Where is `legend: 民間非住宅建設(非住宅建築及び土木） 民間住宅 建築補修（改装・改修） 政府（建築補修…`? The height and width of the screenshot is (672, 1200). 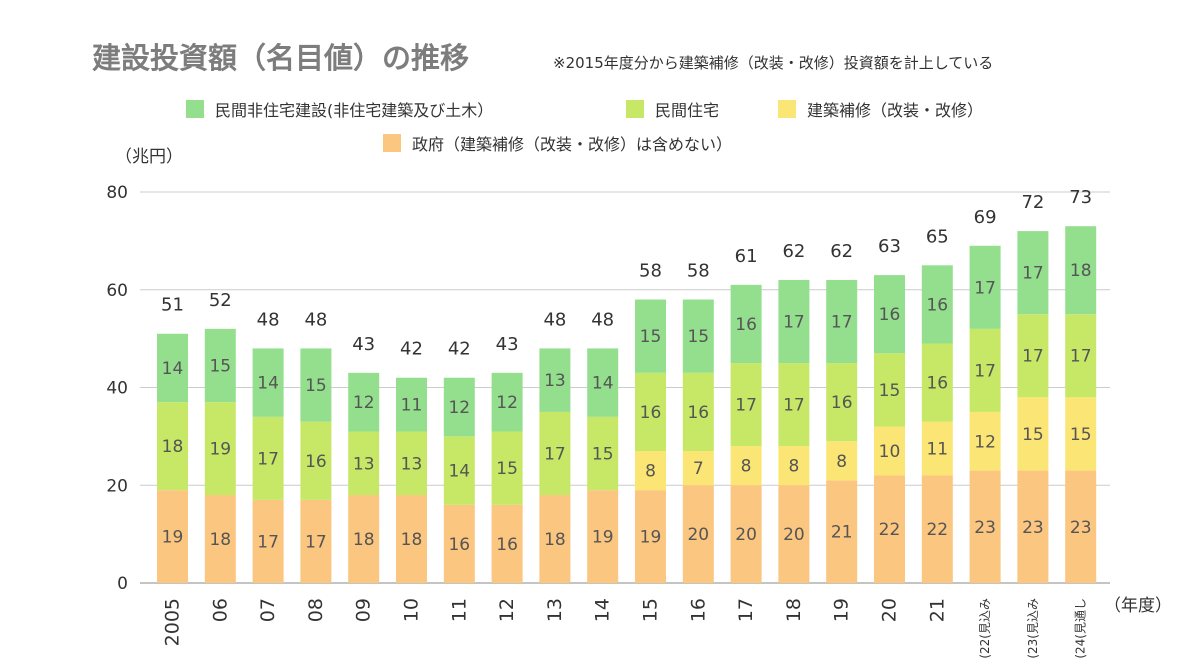
legend: 民間非住宅建設(非住宅建築及び土木） 民間住宅 建築補修（改装・改修） 政府（建築補修… is located at coordinates (584, 127).